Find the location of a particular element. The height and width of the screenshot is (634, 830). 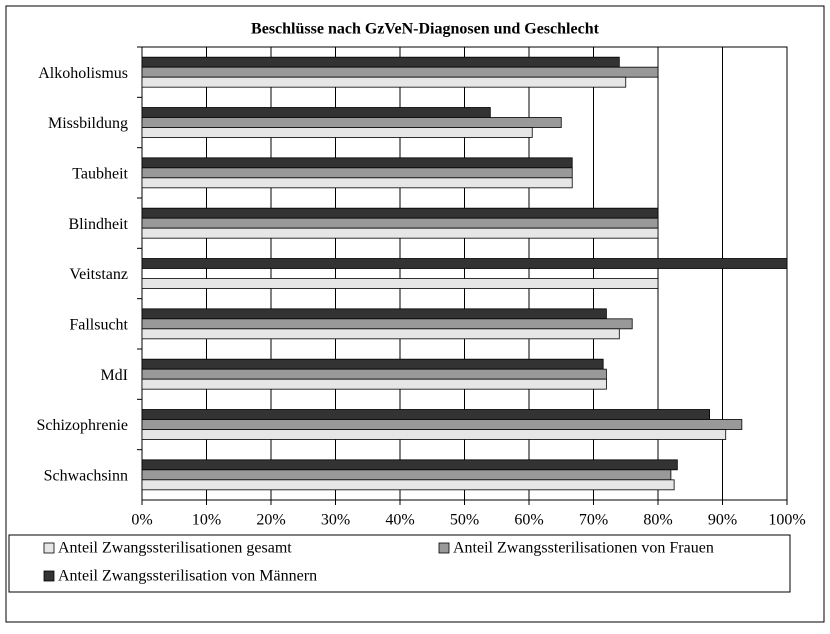

x-tick-label: 0% is located at coordinates (141, 520).